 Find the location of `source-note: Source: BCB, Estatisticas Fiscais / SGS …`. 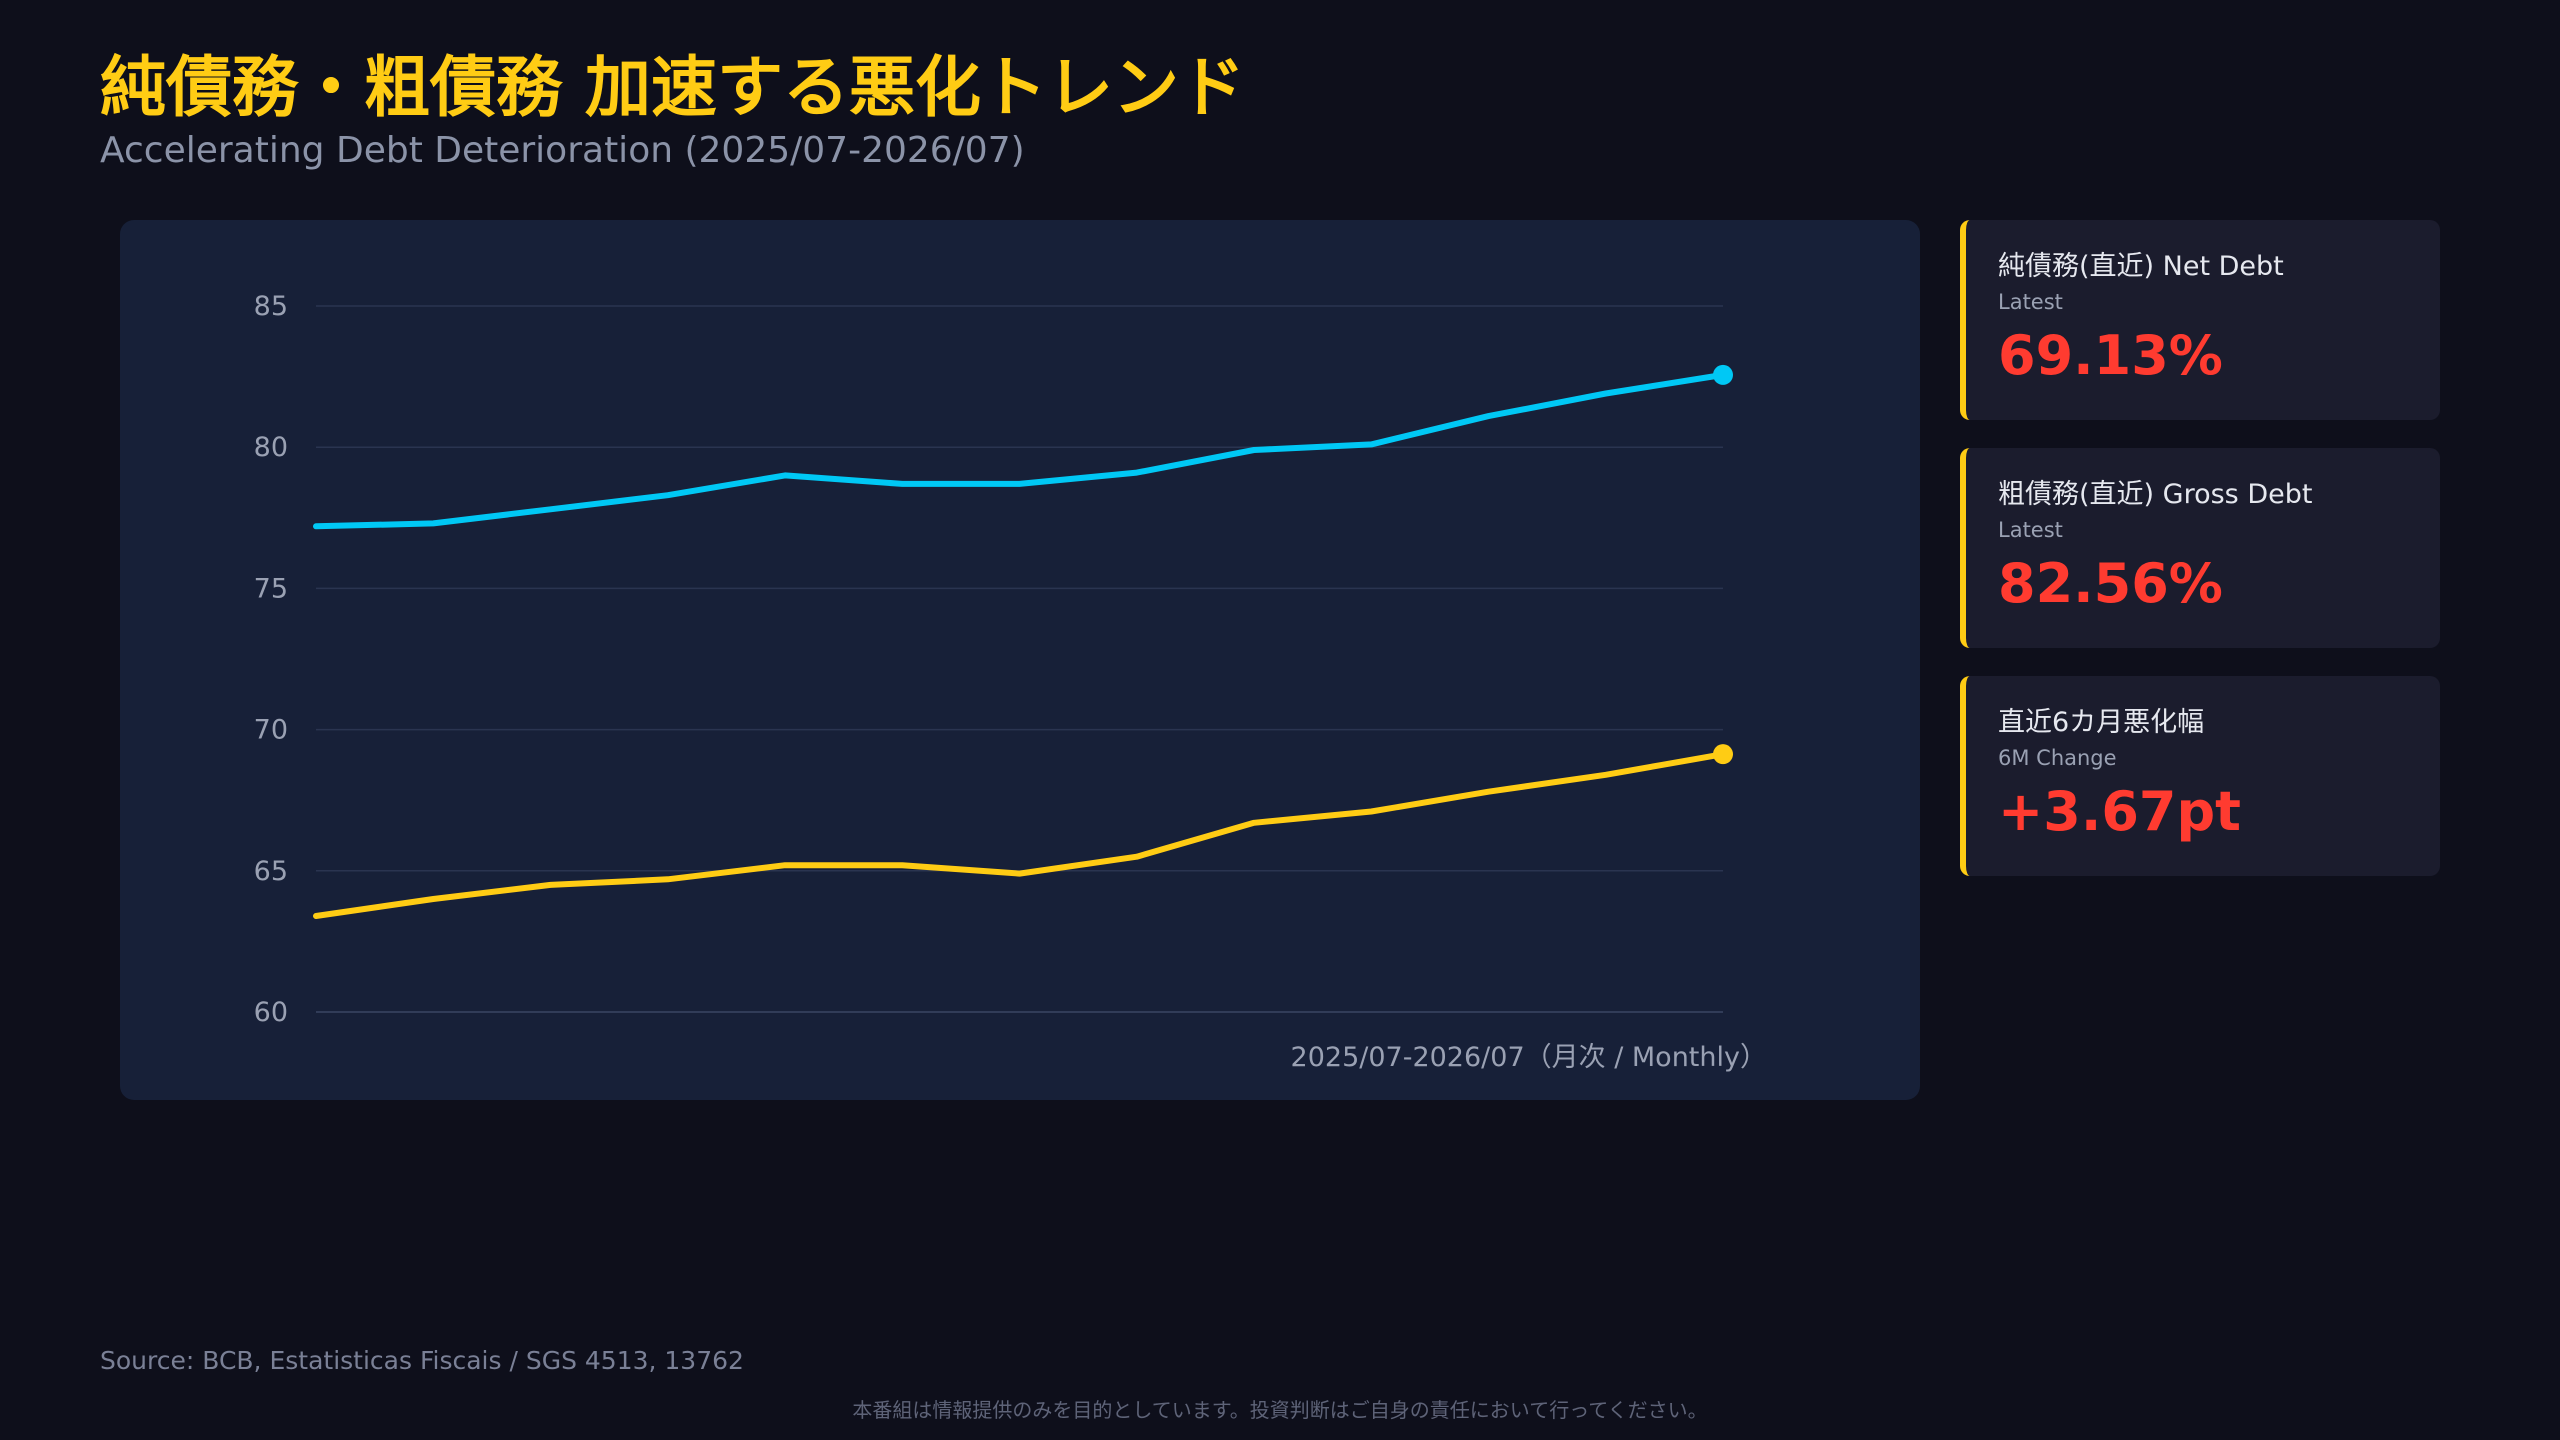

source-note: Source: BCB, Estatisticas Fiscais / SGS … is located at coordinates (422, 1360).